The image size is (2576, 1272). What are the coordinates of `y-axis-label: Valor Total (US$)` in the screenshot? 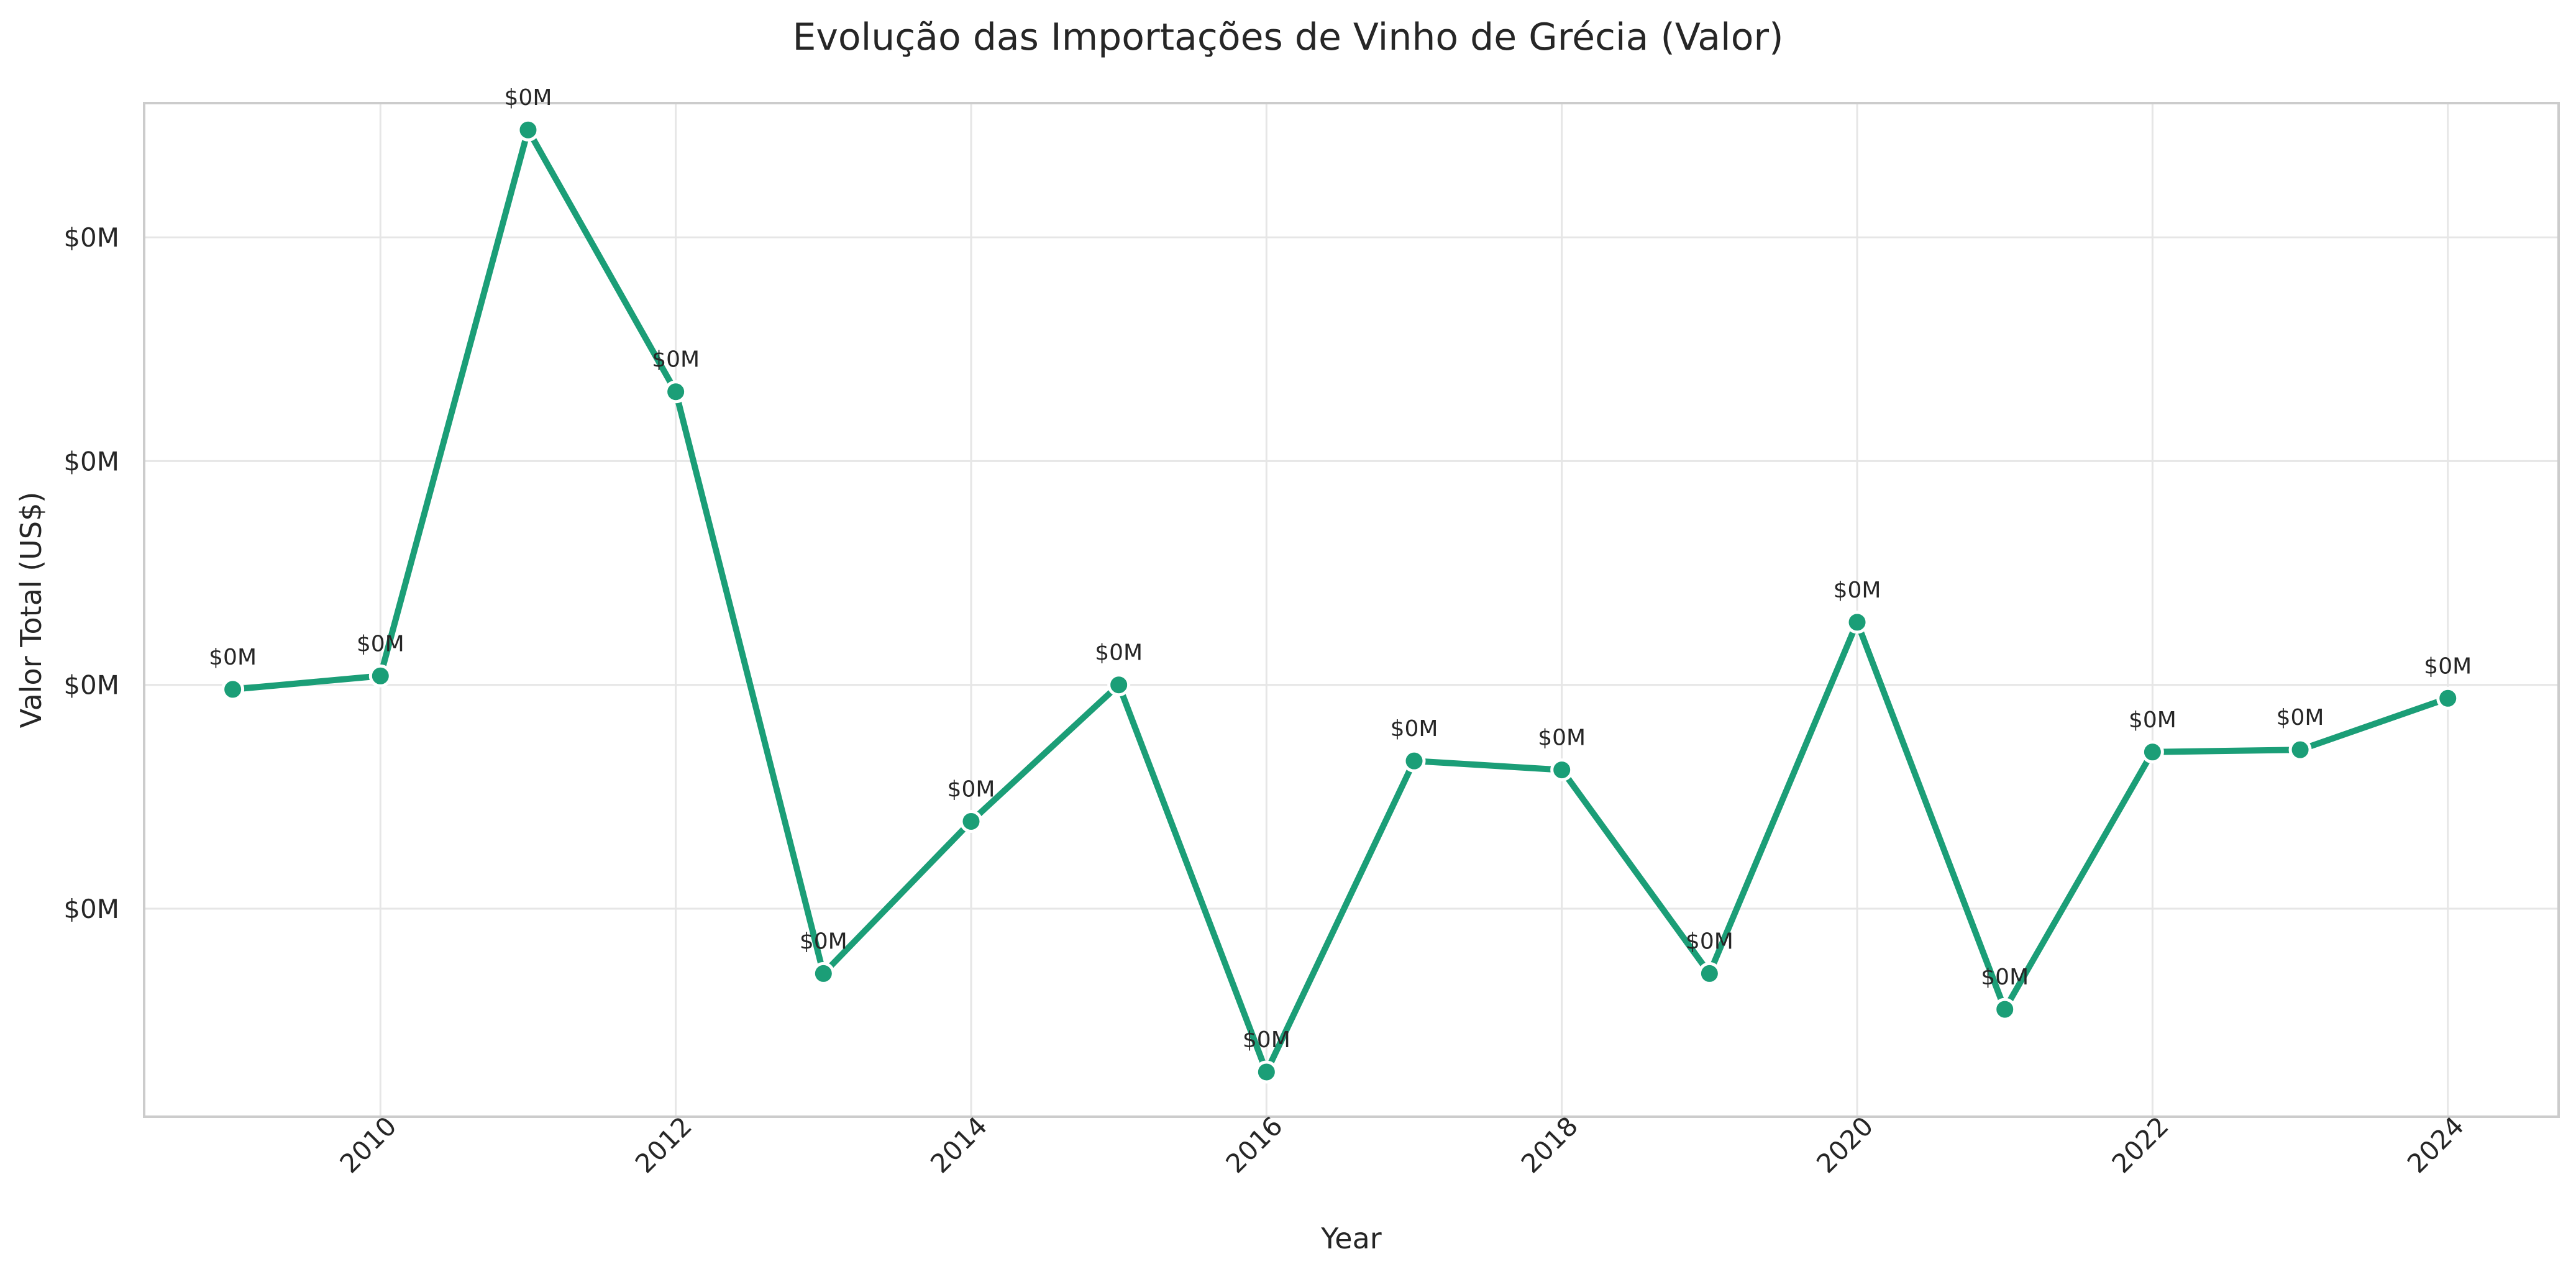 It's located at (31, 611).